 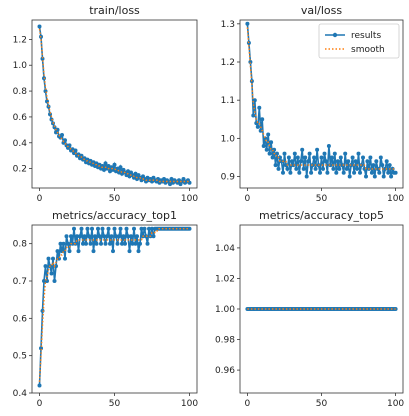 I want to click on y-tick-label: 1.02, so click(x=225, y=279).